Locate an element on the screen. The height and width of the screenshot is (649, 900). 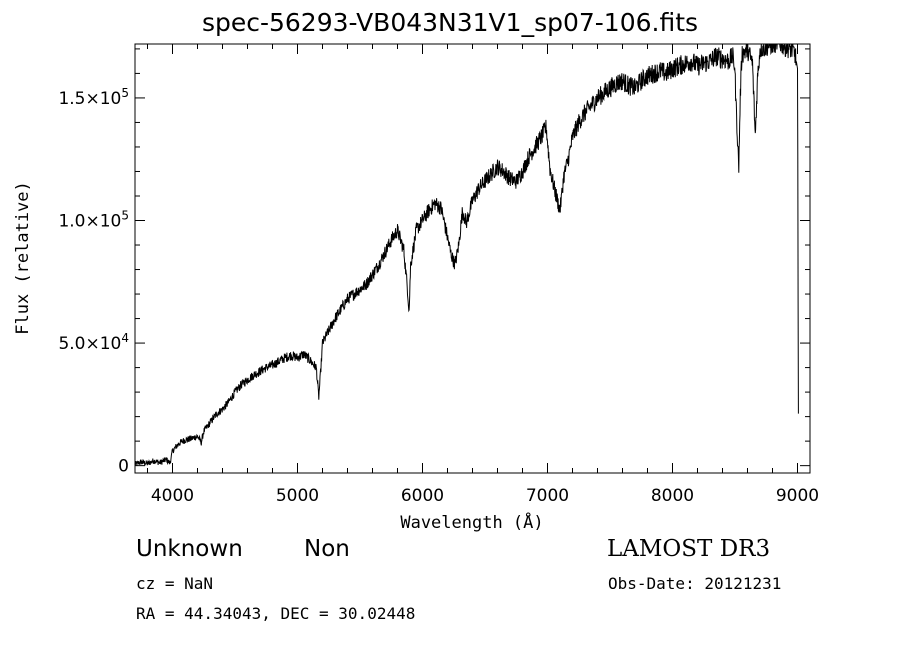
chart-title: spec-56293-VB043N31V1_sp07-106.fits is located at coordinates (450, 22).